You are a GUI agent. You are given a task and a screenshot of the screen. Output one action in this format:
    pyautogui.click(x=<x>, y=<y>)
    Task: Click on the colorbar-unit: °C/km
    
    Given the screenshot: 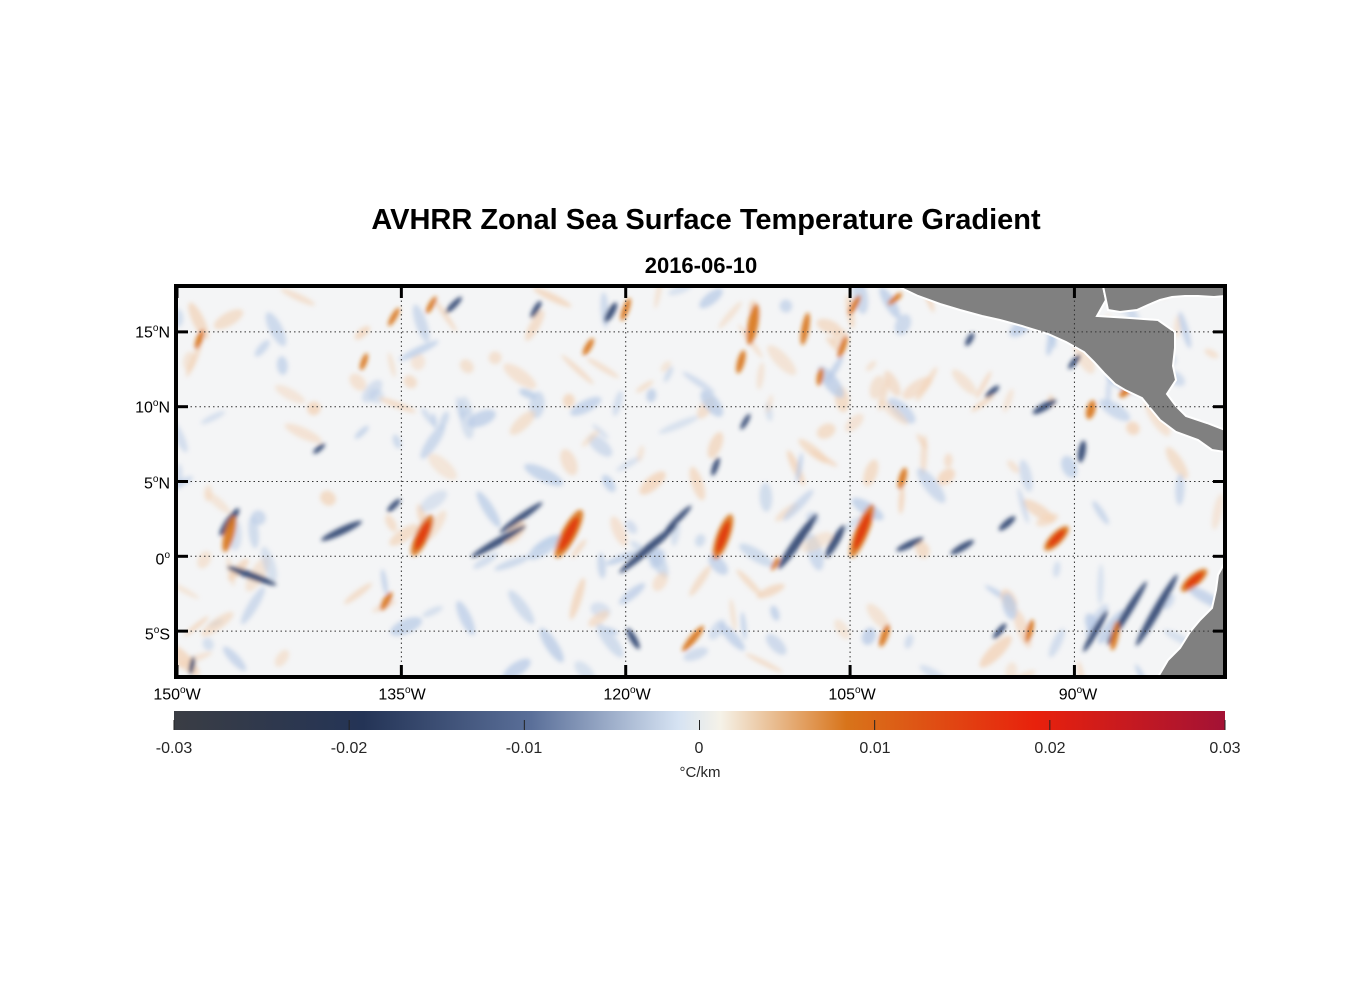 What is the action you would take?
    pyautogui.click(x=700, y=772)
    